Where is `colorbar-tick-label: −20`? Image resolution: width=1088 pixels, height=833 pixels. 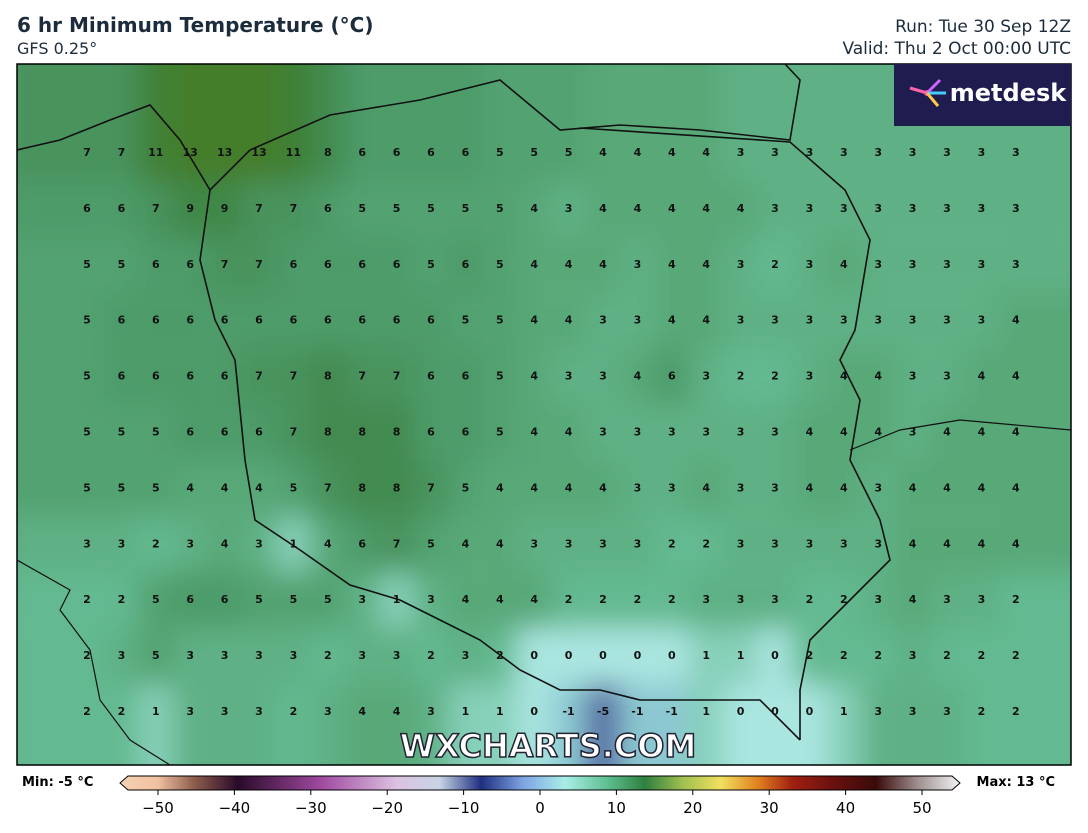 colorbar-tick-label: −20 is located at coordinates (387, 808).